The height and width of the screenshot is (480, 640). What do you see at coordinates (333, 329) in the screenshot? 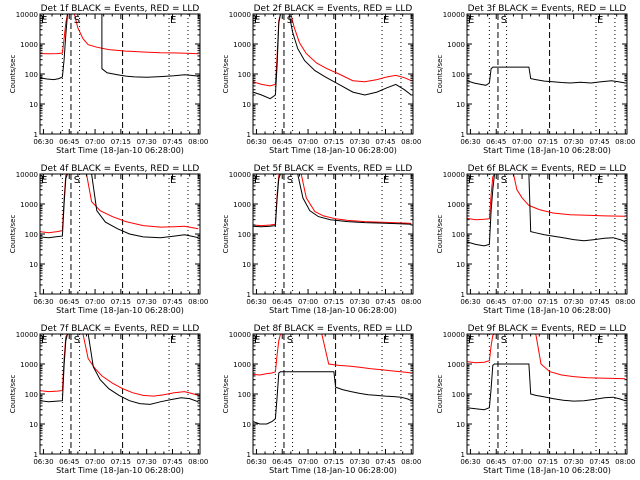
I see `panel-title: Det 8f BLACK = Events, RED = LLD` at bounding box center [333, 329].